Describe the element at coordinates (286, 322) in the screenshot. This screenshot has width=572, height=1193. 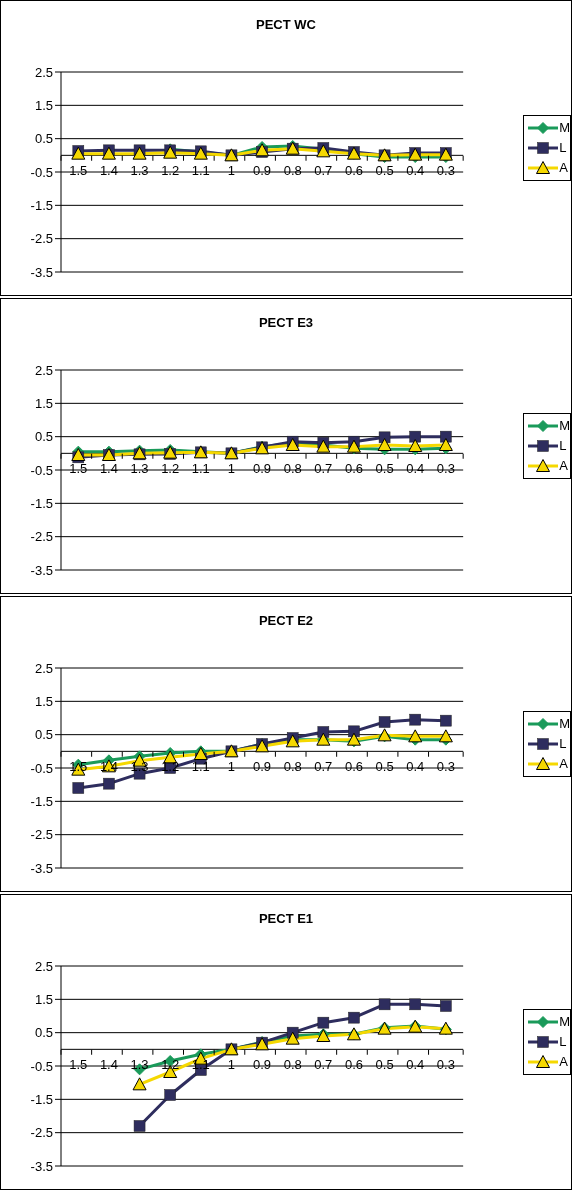
I see `chart-title: PECT E3` at that location.